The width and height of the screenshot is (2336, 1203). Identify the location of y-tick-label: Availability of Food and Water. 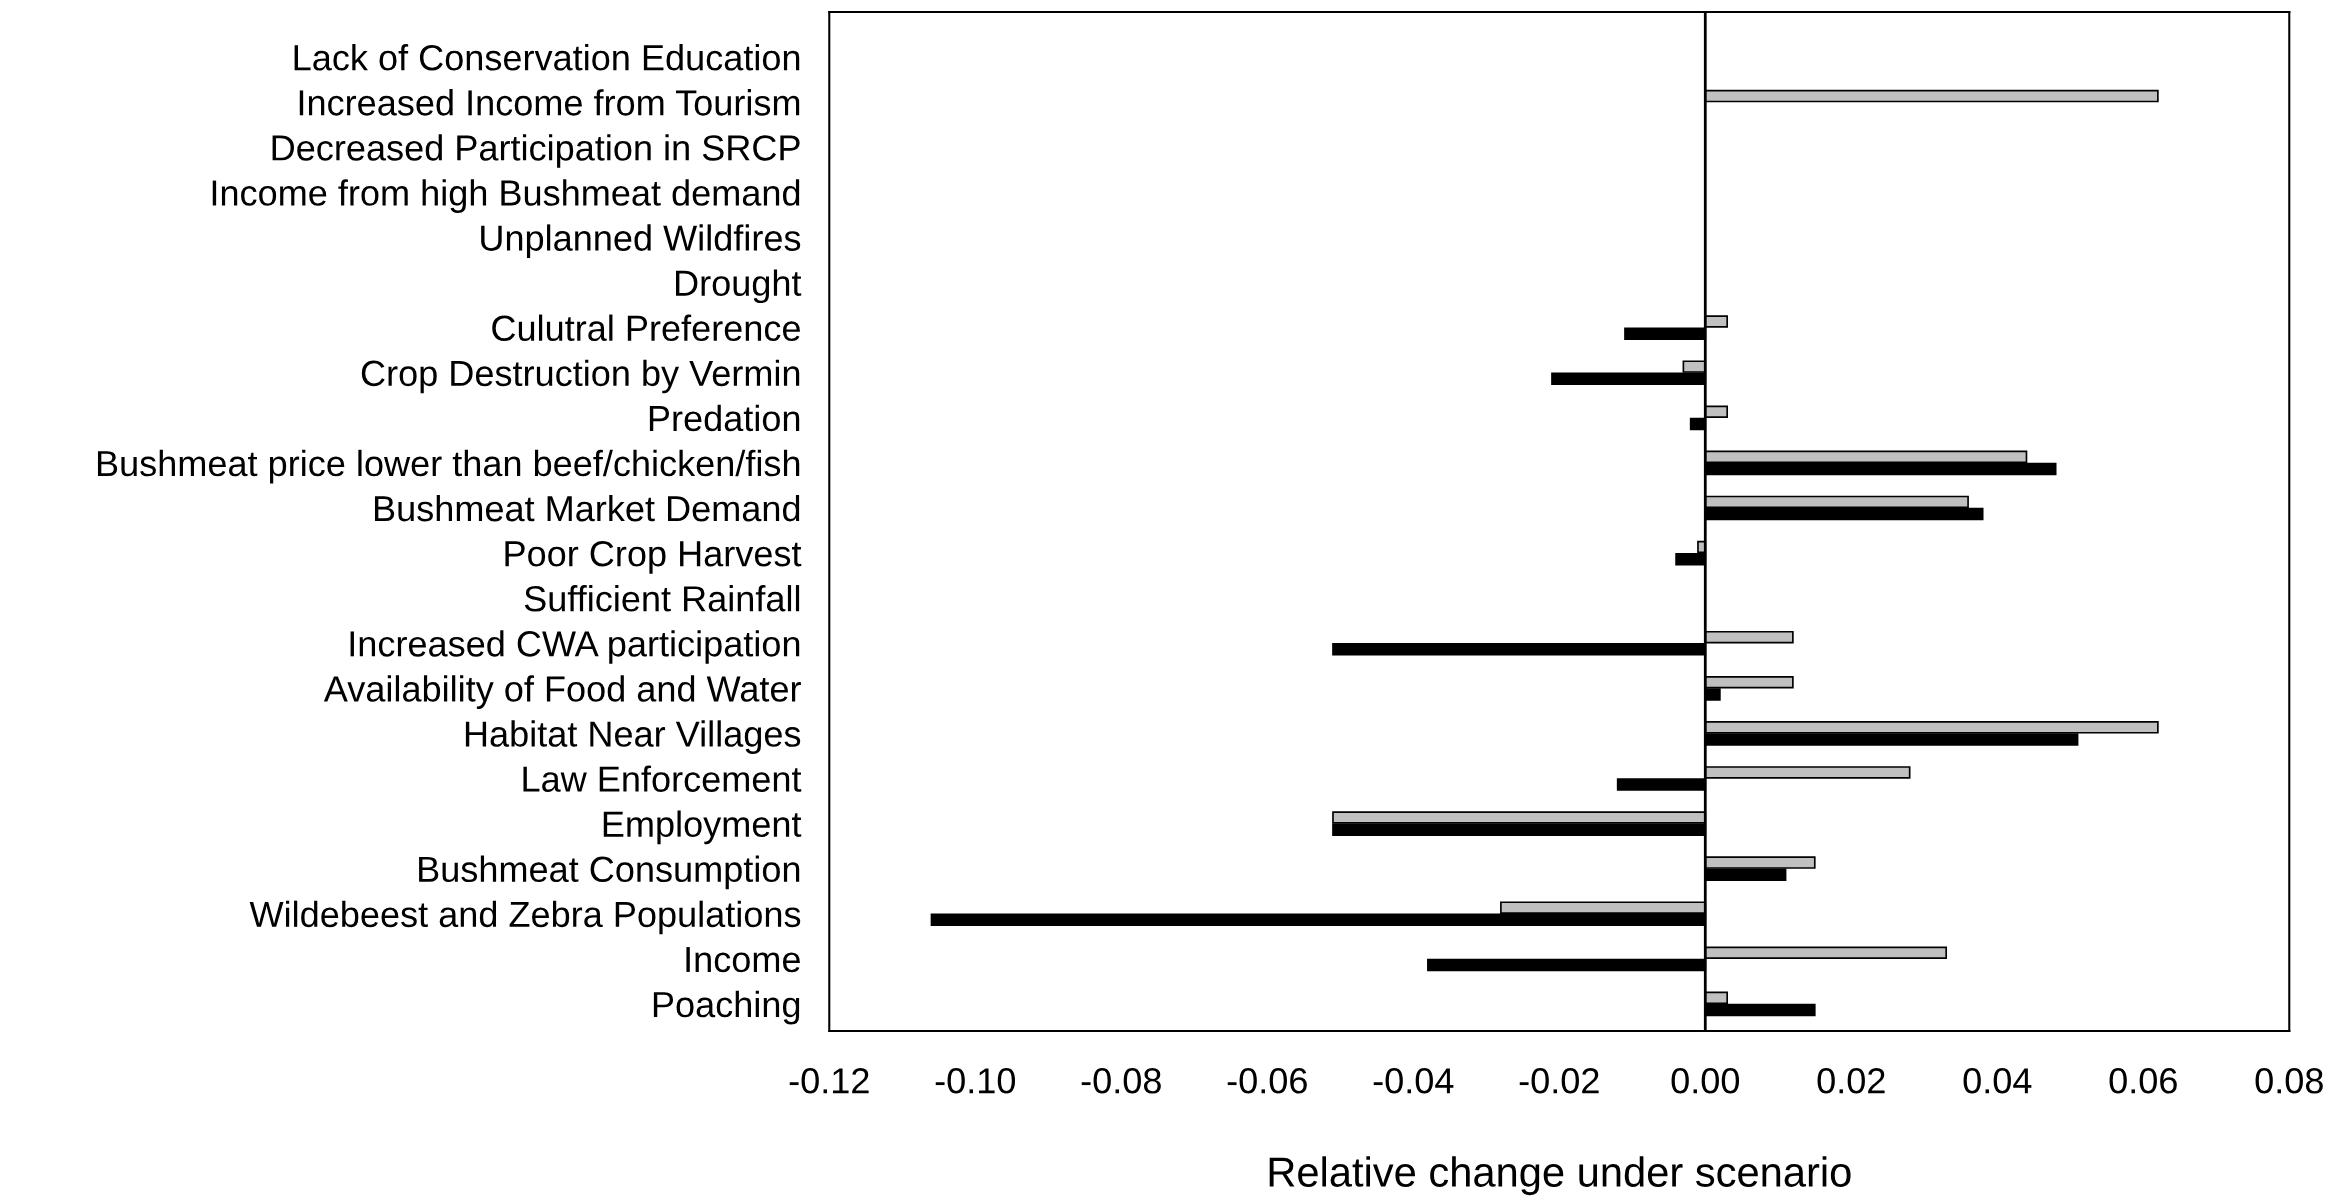
(562, 692).